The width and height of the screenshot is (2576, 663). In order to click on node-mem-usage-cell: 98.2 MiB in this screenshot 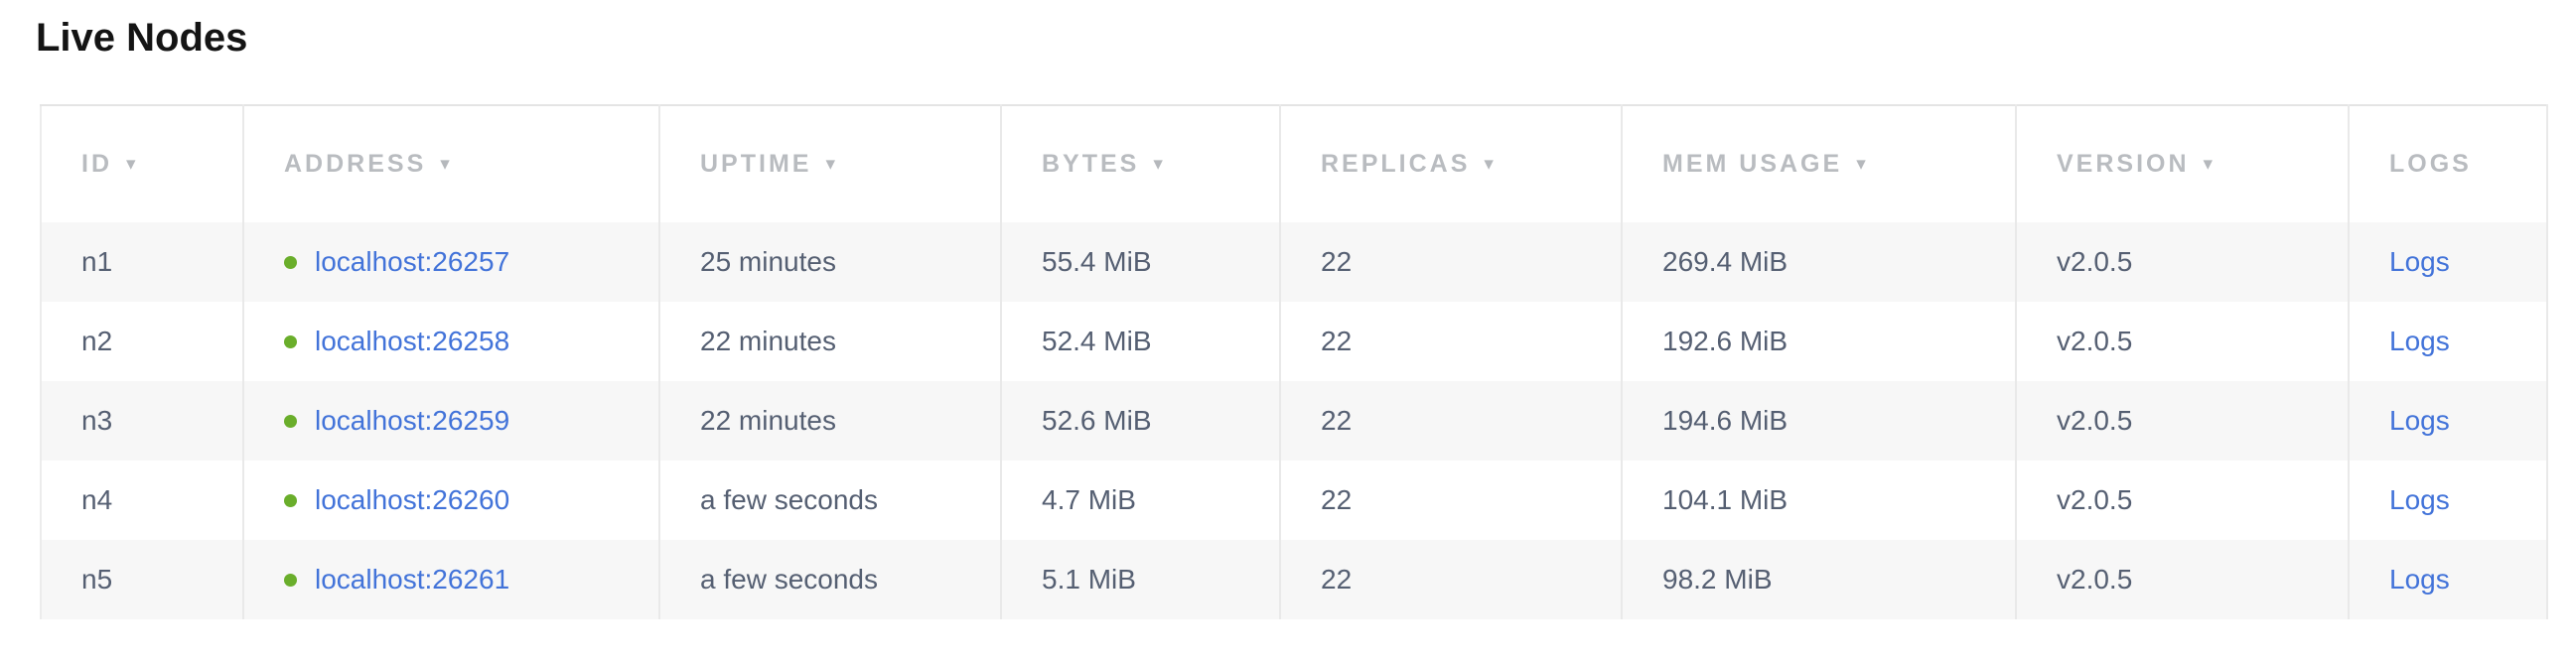, I will do `click(1819, 579)`.